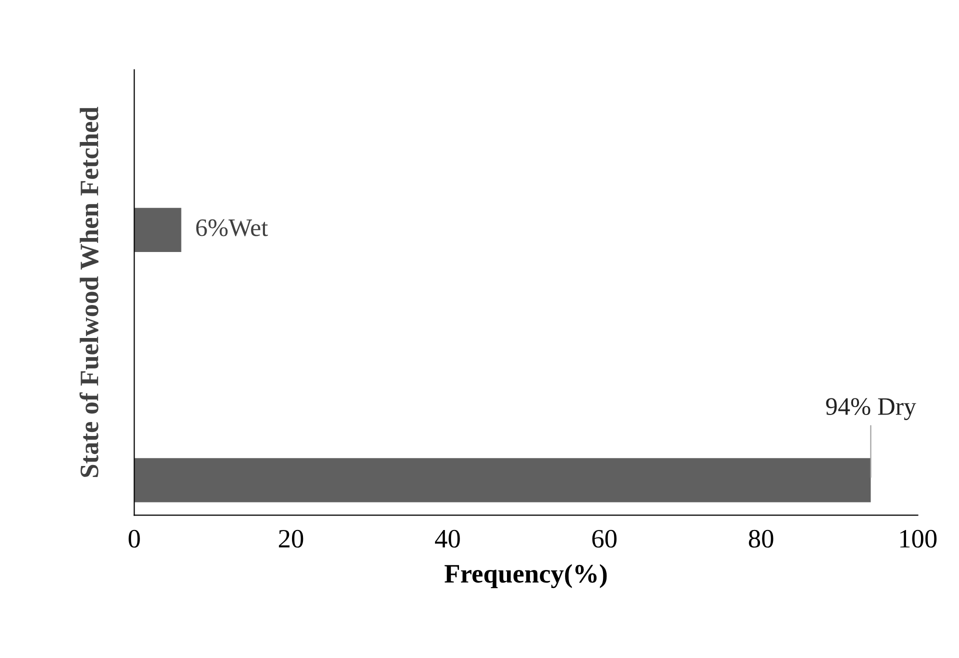 The width and height of the screenshot is (959, 658). What do you see at coordinates (134, 539) in the screenshot?
I see `x-tick-label: 0` at bounding box center [134, 539].